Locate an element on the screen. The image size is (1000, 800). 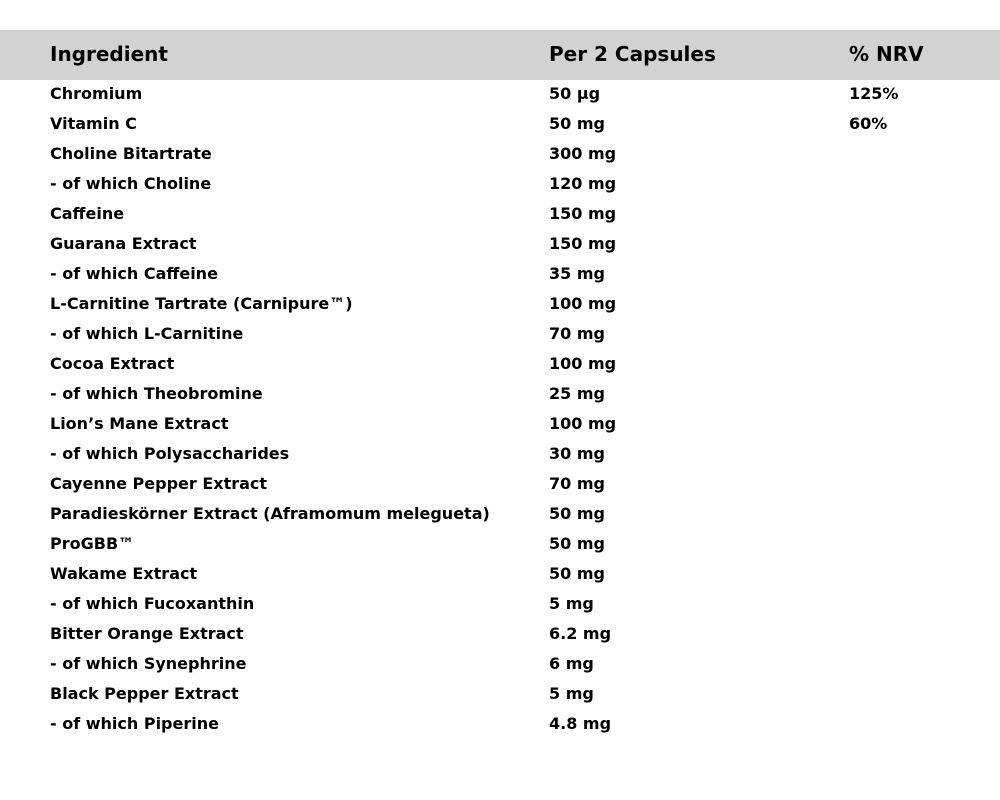
table-row: Chromium 50 µg 125% is located at coordinates (500, 94).